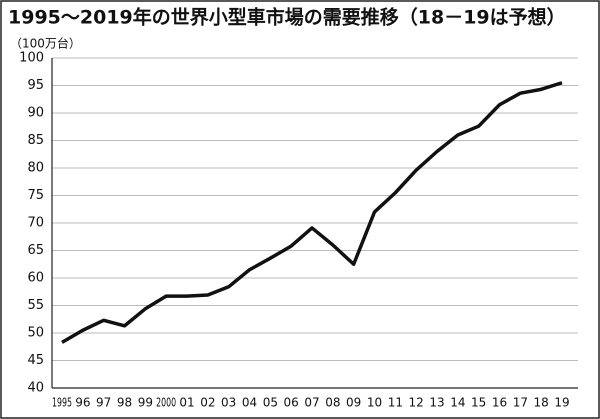 This screenshot has width=600, height=419. What do you see at coordinates (520, 403) in the screenshot?
I see `x-tick-label: 17` at bounding box center [520, 403].